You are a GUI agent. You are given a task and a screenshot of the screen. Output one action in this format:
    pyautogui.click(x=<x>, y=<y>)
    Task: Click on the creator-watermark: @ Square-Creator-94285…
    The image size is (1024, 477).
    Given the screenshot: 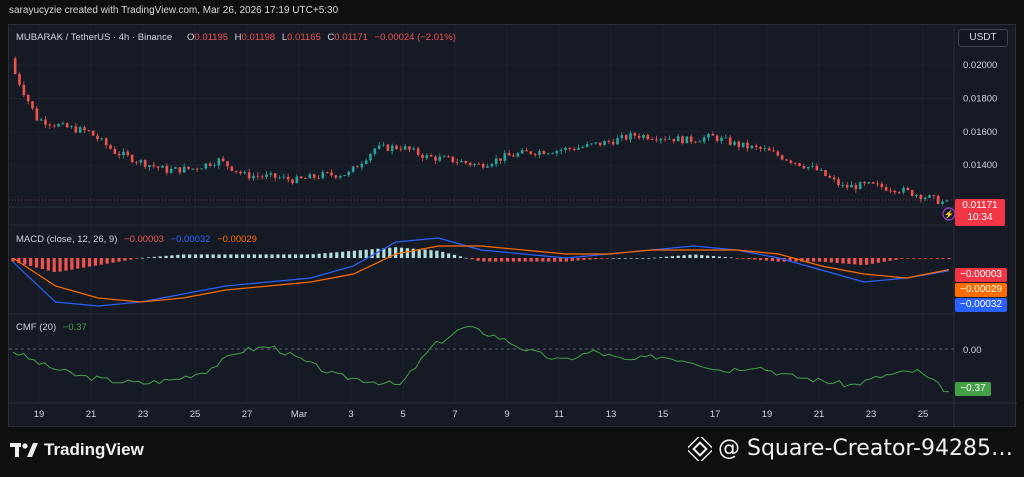 What is the action you would take?
    pyautogui.click(x=850, y=448)
    